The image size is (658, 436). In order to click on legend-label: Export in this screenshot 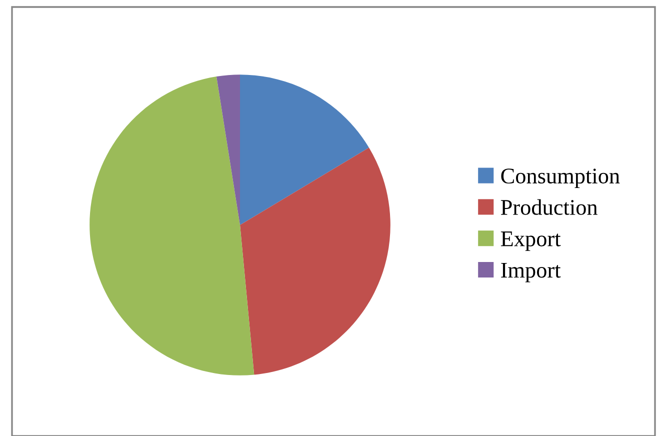, I will do `click(530, 241)`.